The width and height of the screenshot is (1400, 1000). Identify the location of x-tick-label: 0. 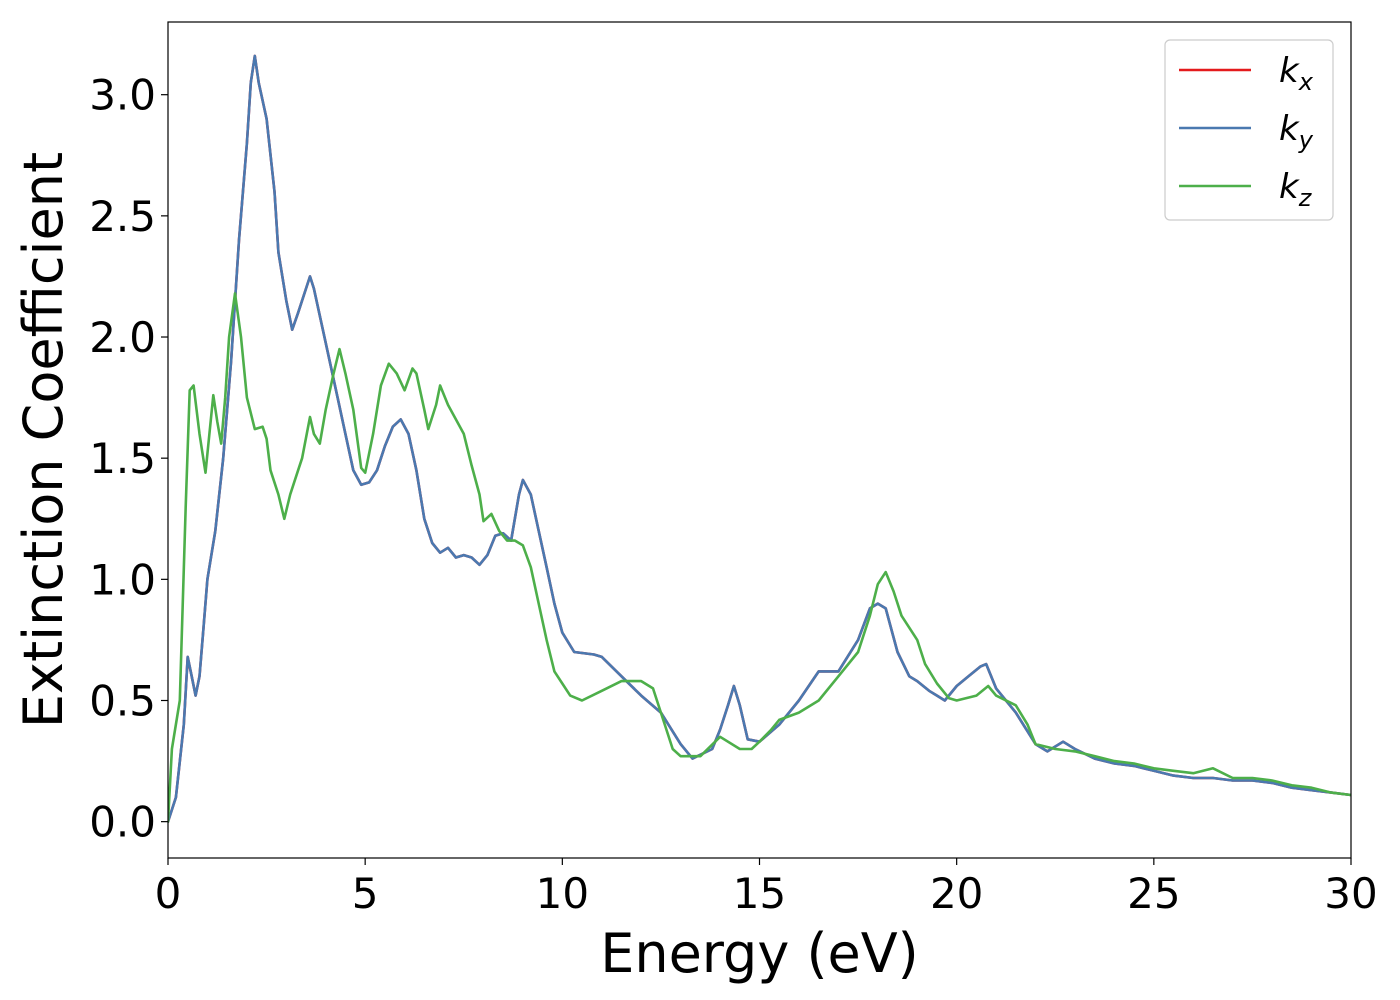
(168, 893).